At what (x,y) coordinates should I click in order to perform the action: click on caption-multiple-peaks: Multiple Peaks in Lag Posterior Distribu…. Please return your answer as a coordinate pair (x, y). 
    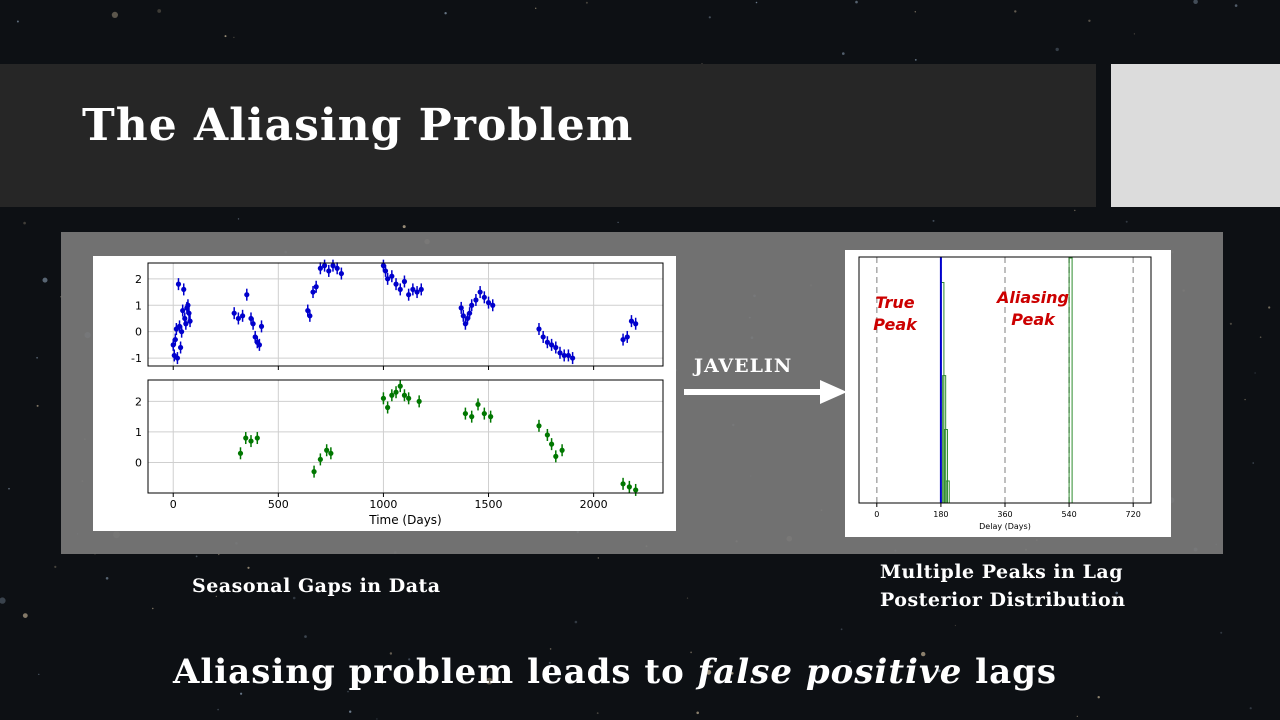
    Looking at the image, I should click on (1003, 586).